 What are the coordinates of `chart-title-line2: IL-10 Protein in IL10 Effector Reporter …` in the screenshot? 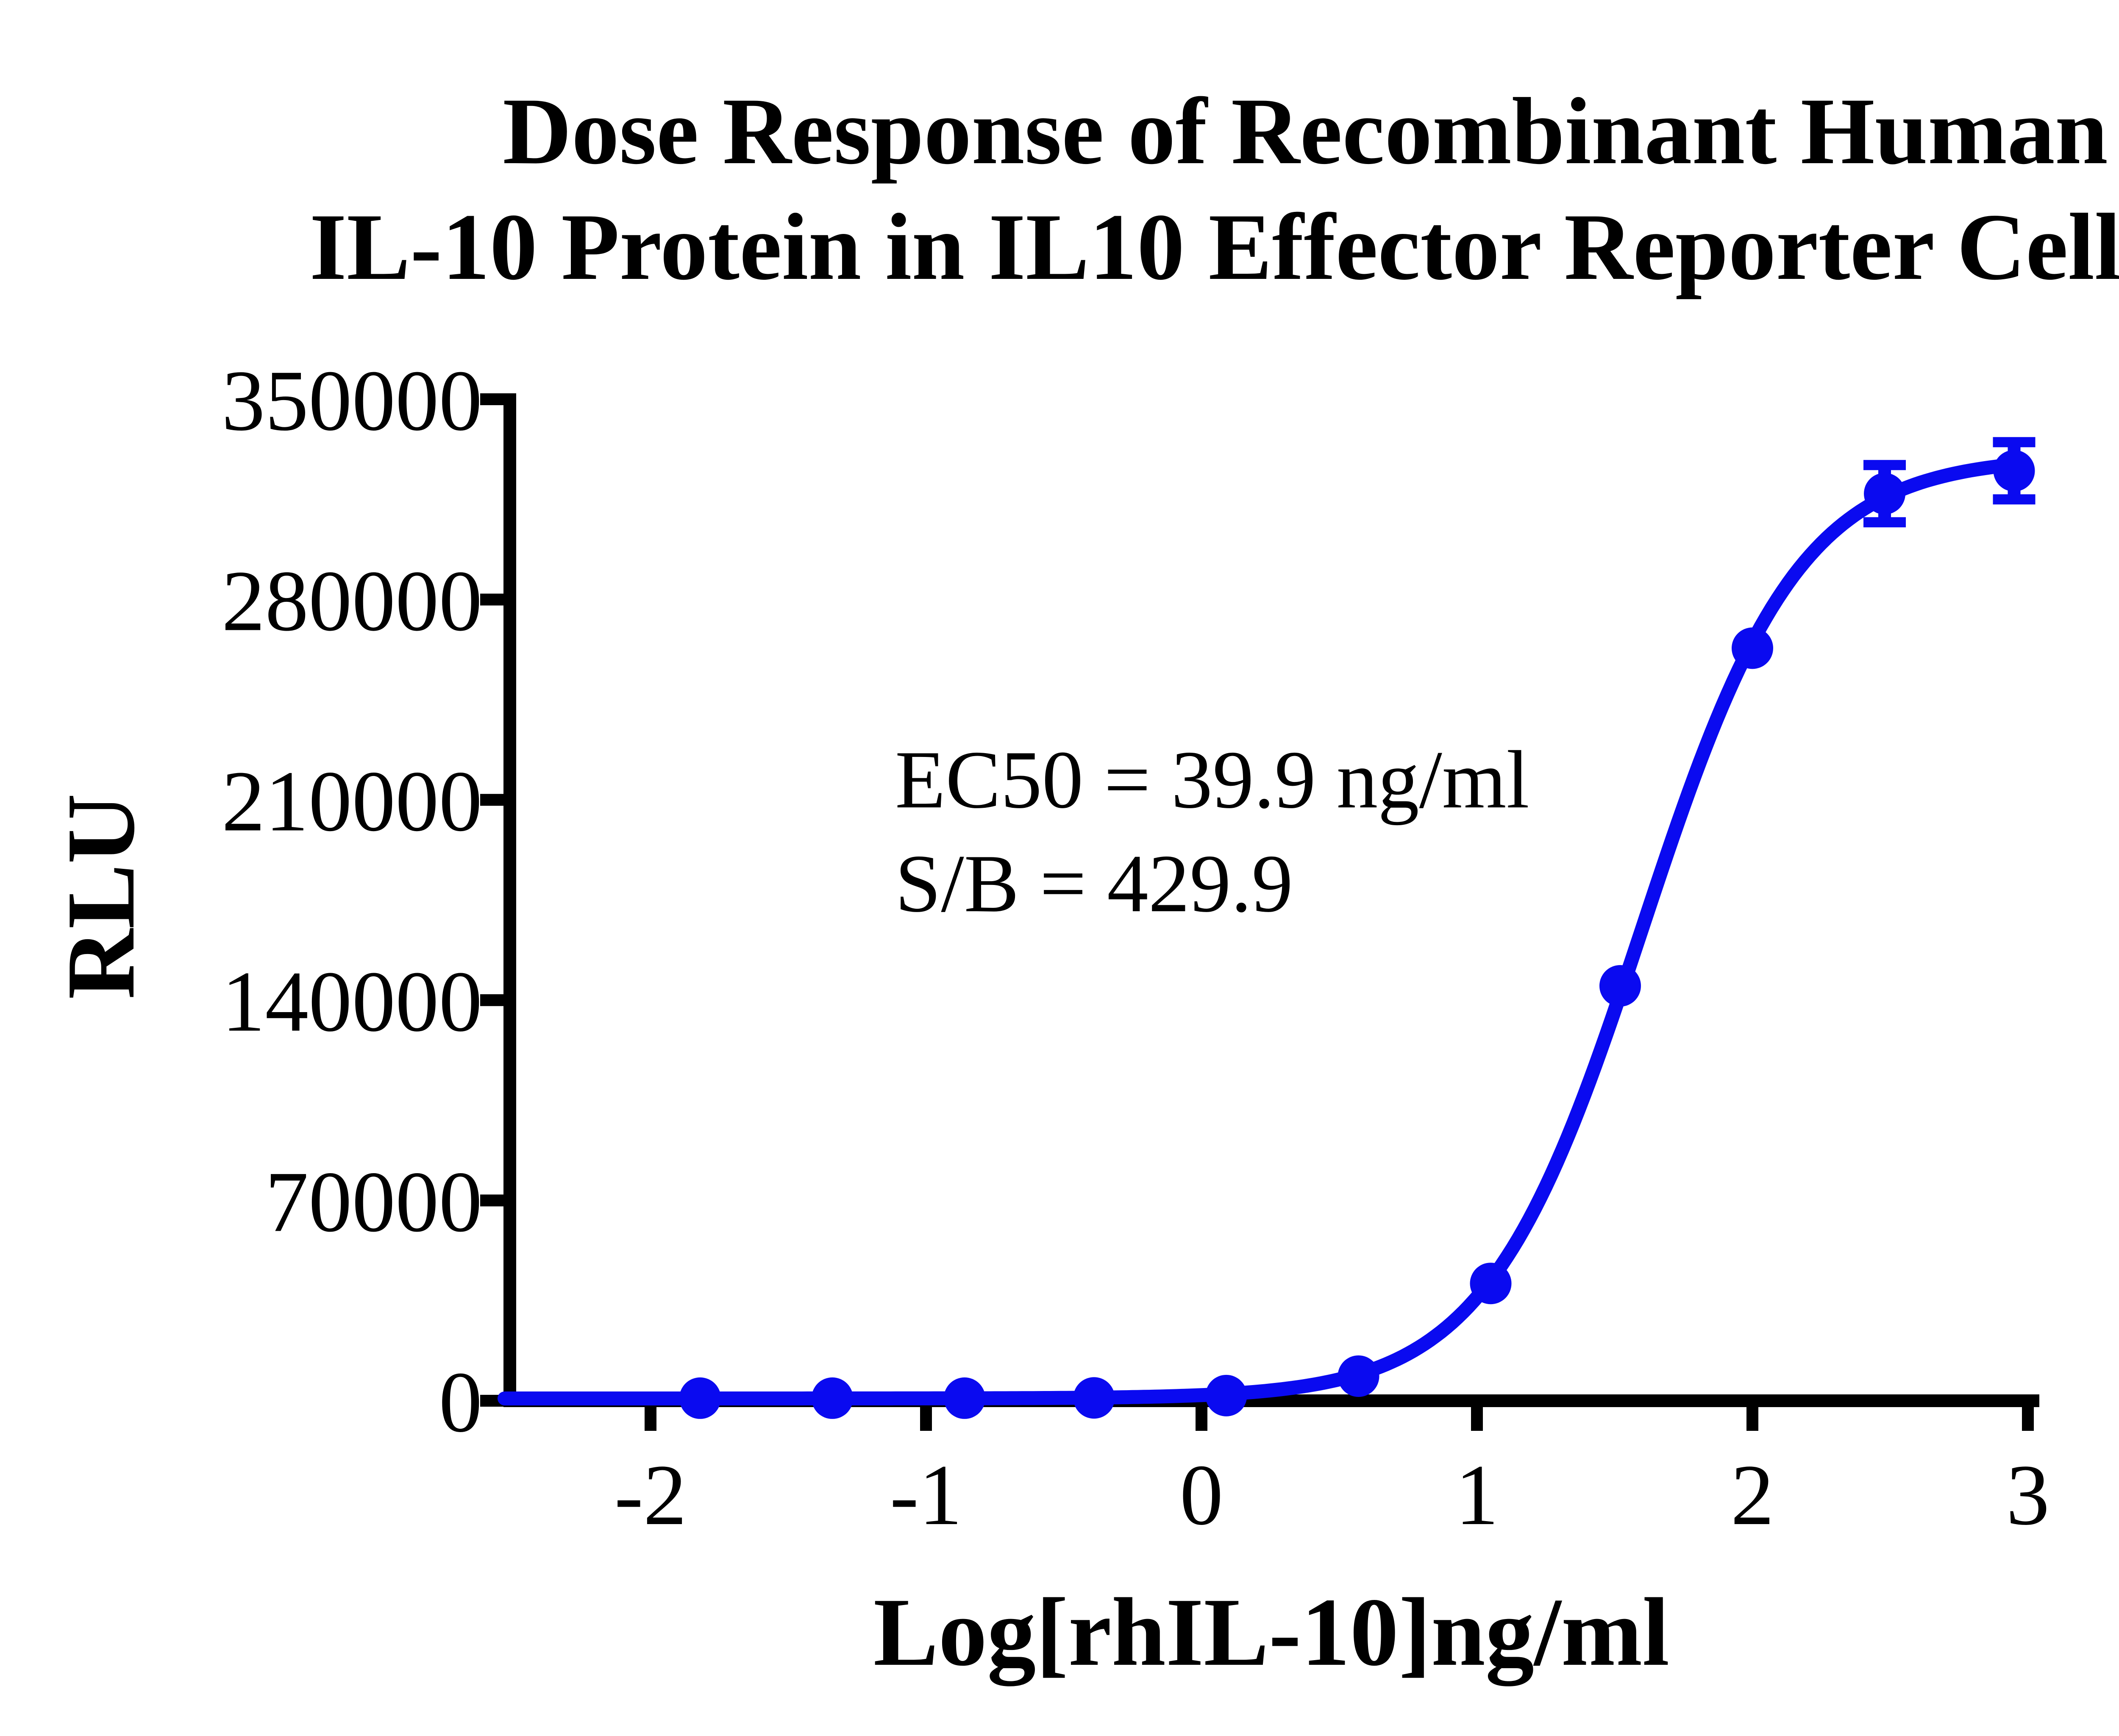 It's located at (1214, 247).